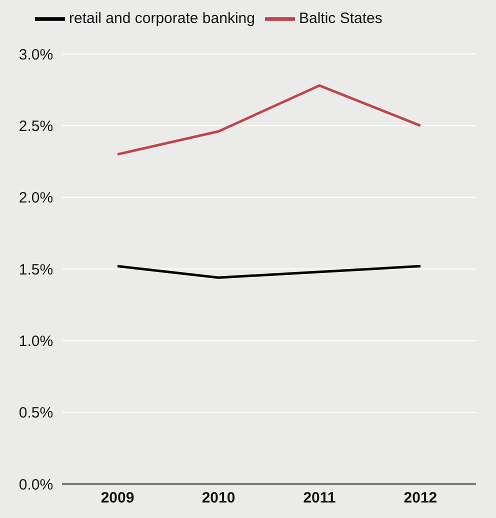  I want to click on line-series, so click(269, 120).